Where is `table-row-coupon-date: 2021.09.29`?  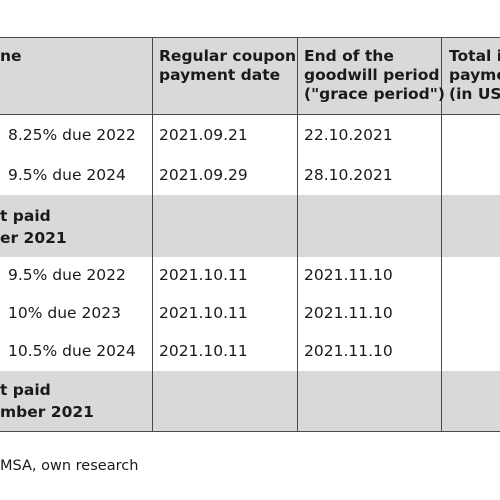
table-row-coupon-date: 2021.09.29 is located at coordinates (203, 175).